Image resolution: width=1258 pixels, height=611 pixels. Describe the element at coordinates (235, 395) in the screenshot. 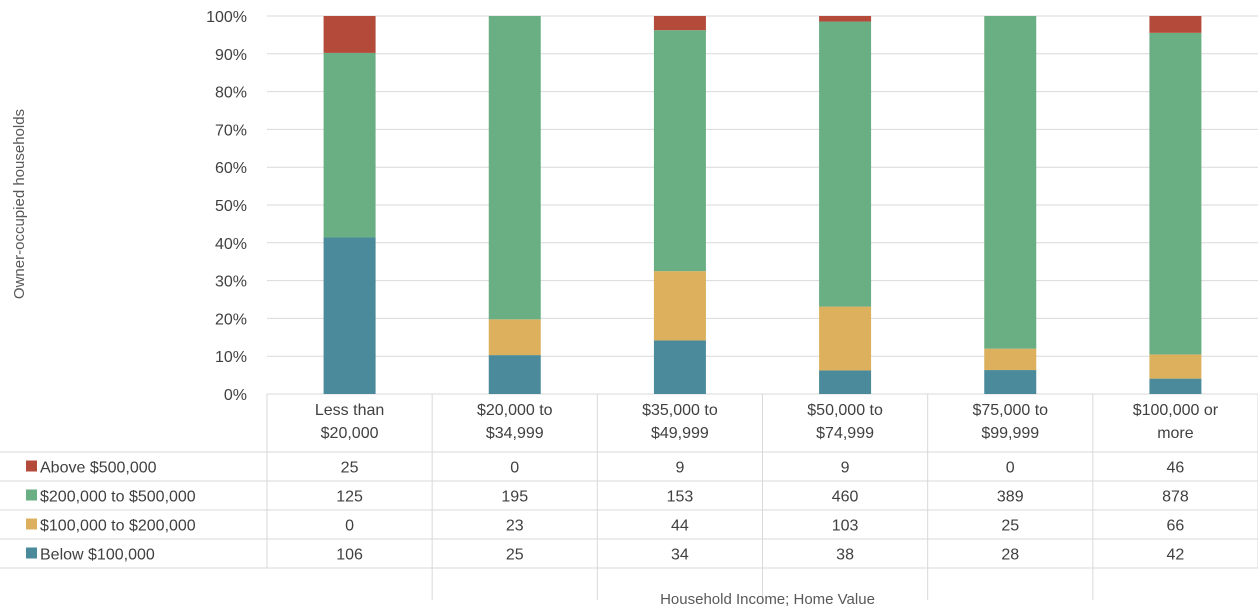

I see `y-tick-label: 0%` at that location.